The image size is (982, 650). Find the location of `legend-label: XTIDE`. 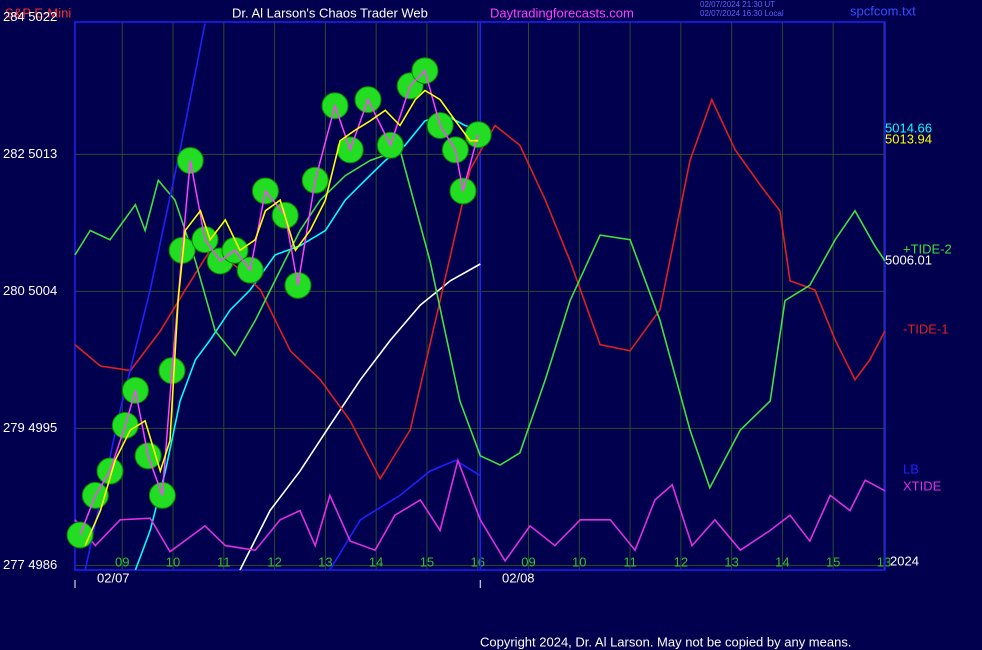

legend-label: XTIDE is located at coordinates (922, 485).